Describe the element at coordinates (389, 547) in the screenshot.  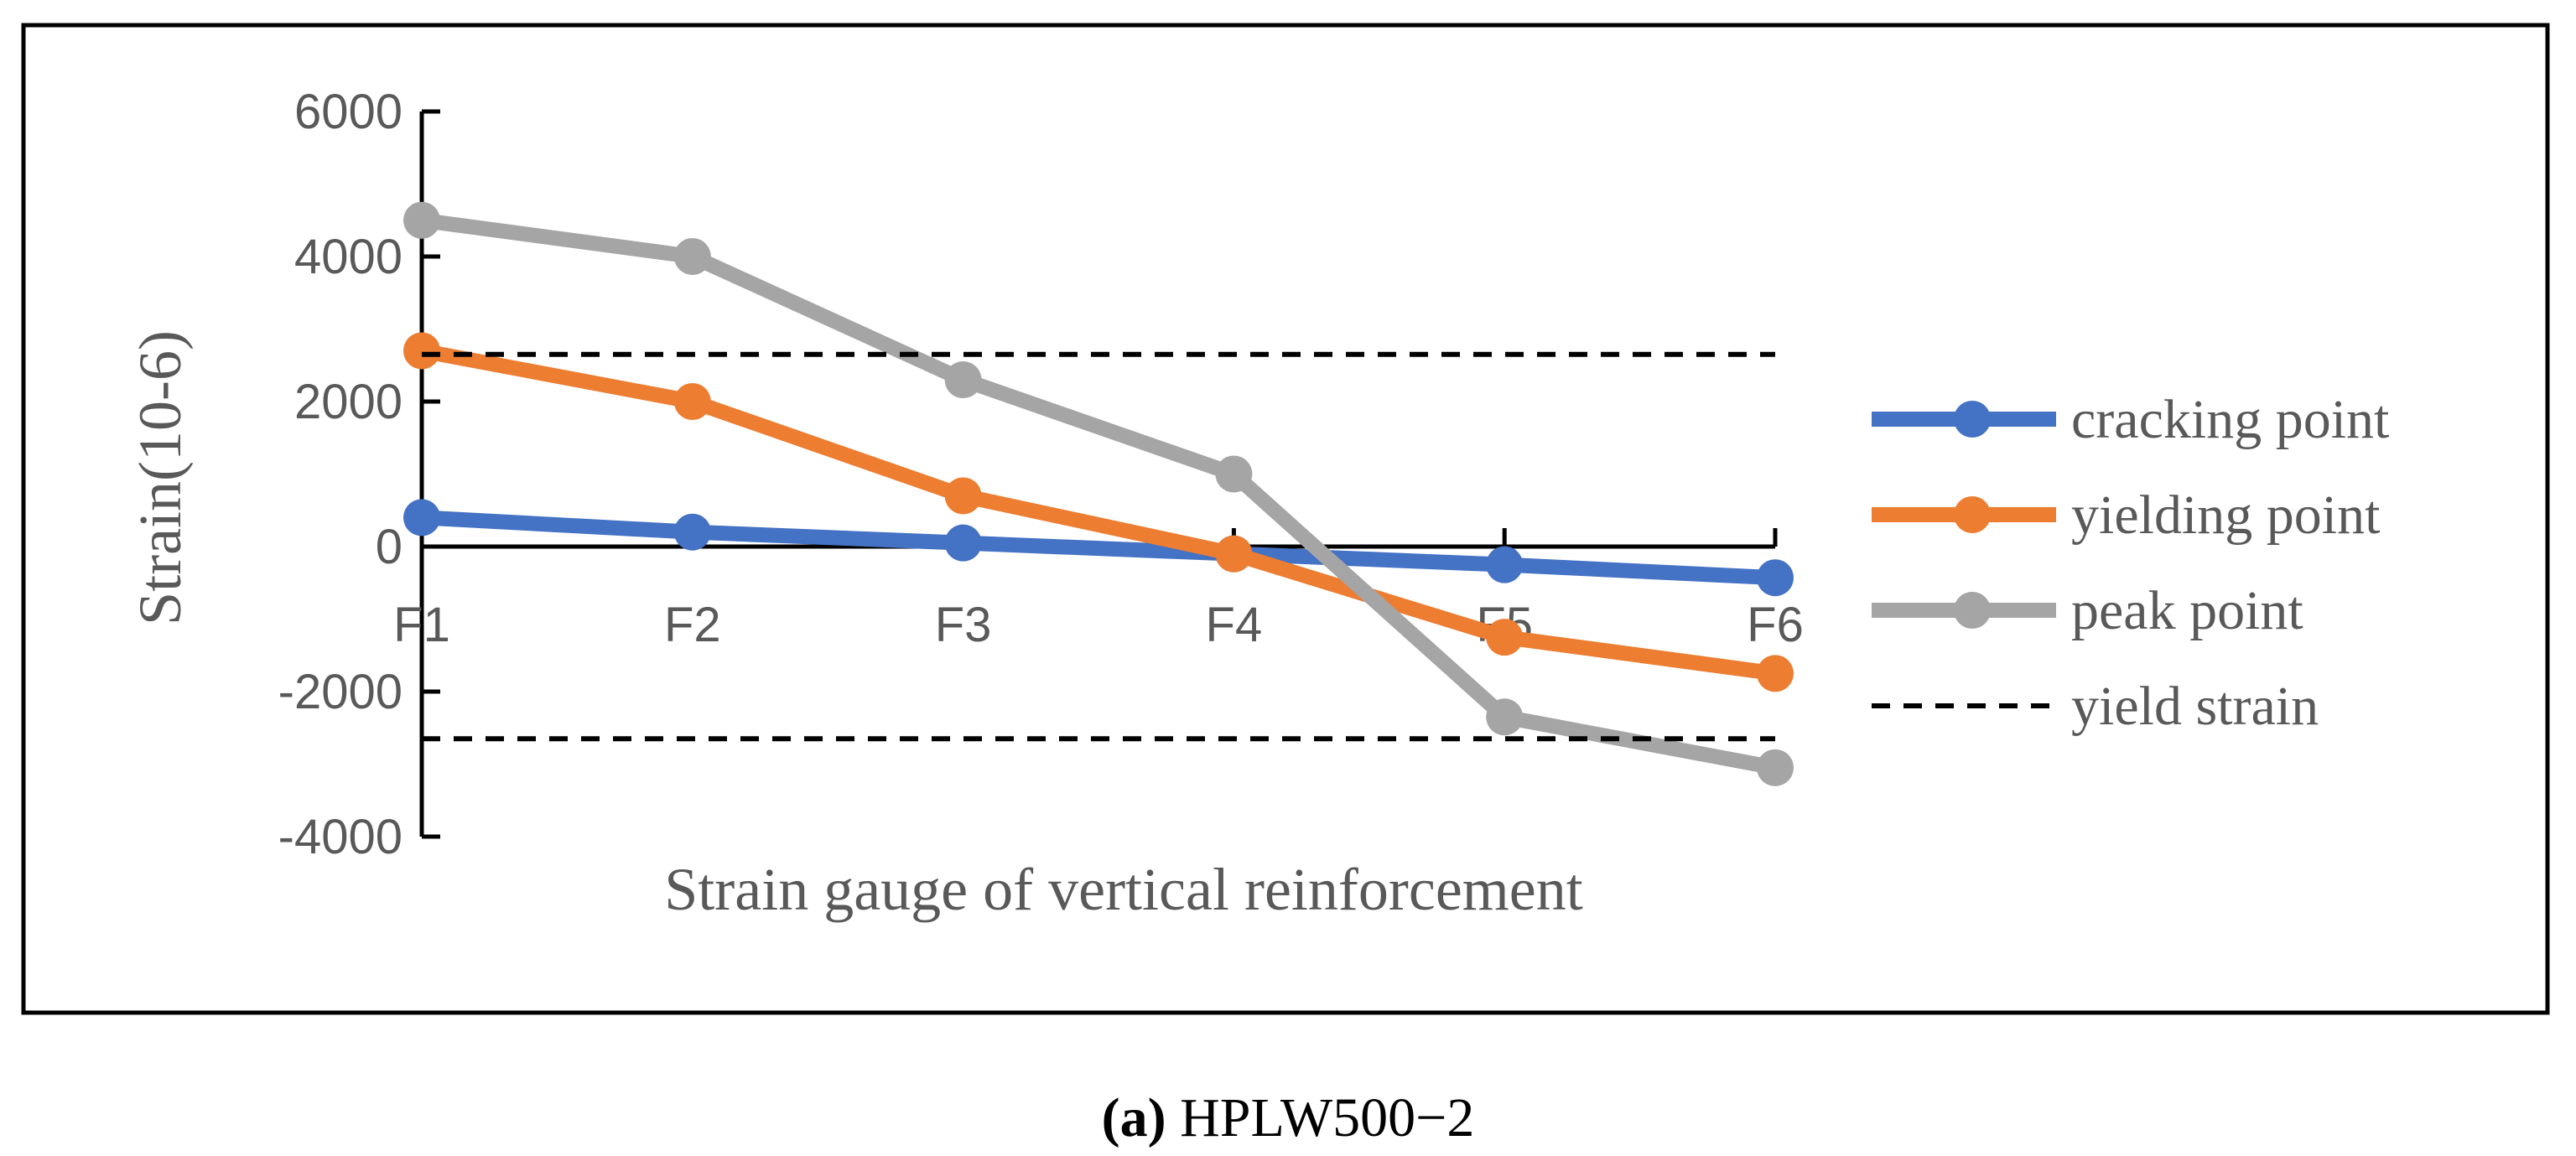
I see `y-tick-label: 0` at that location.